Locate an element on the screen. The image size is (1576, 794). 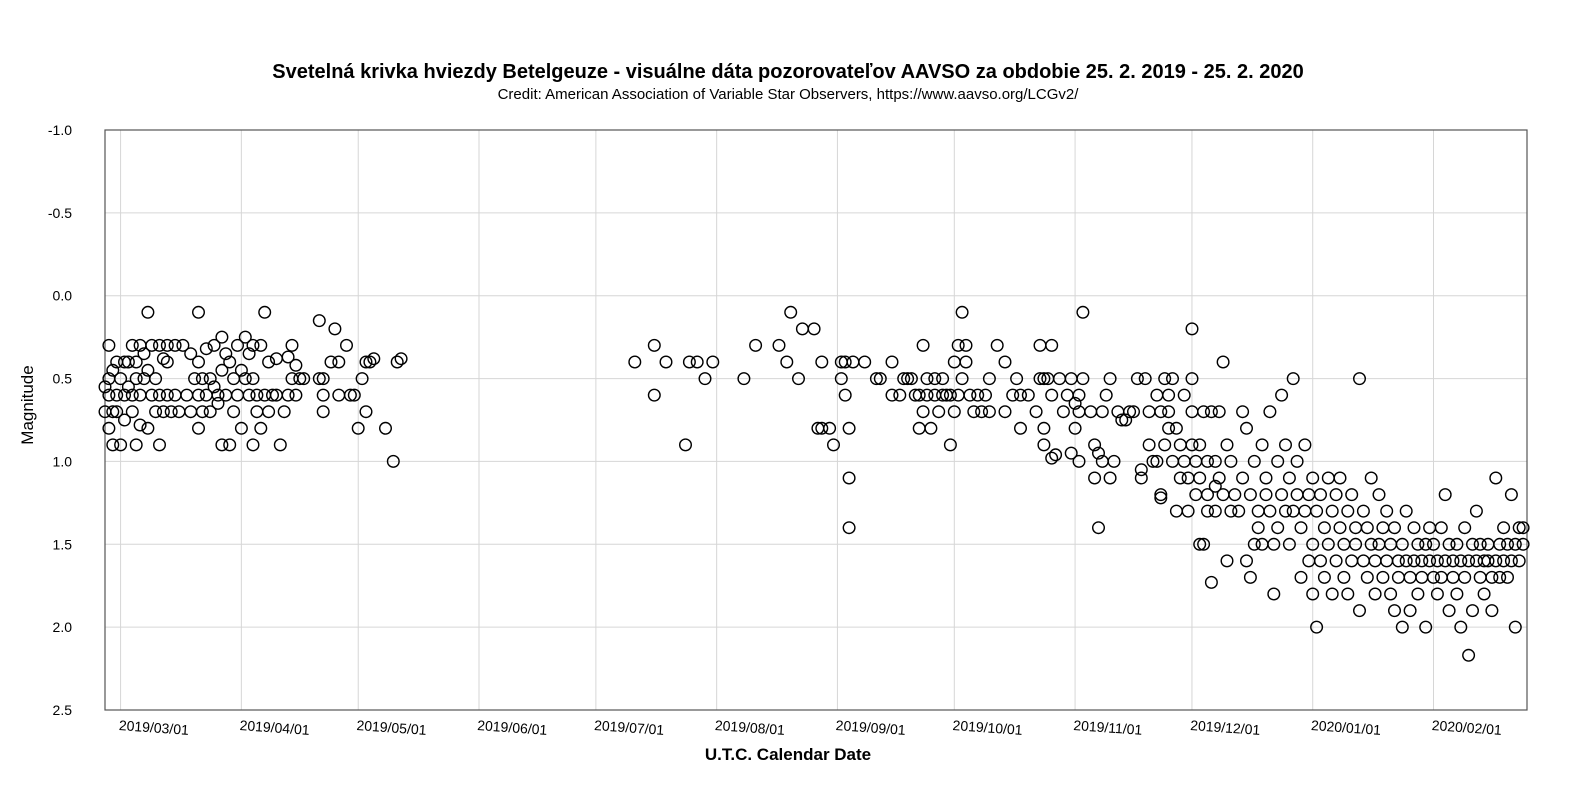
x-tick-label: 2020/02/01 is located at coordinates (1466, 727).